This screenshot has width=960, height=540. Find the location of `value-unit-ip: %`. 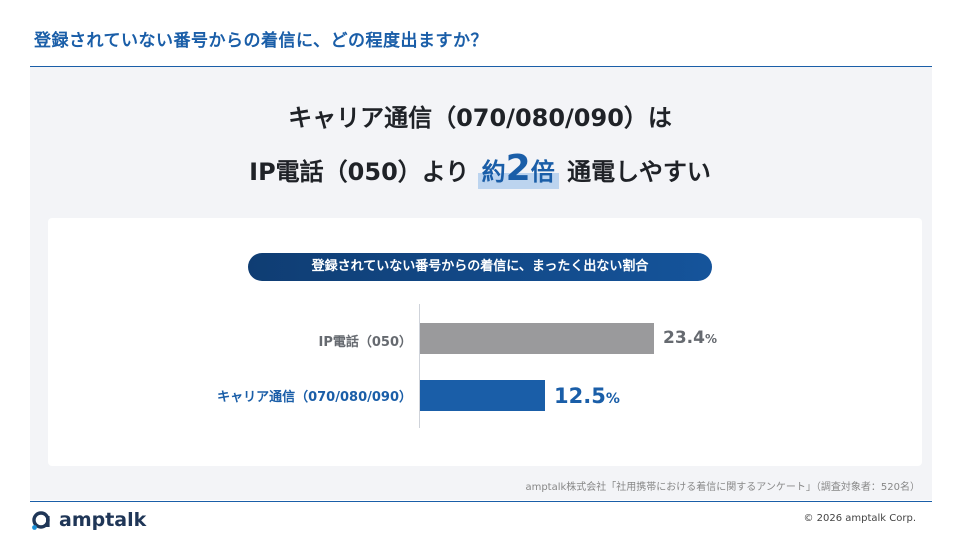

value-unit-ip: % is located at coordinates (710, 339).